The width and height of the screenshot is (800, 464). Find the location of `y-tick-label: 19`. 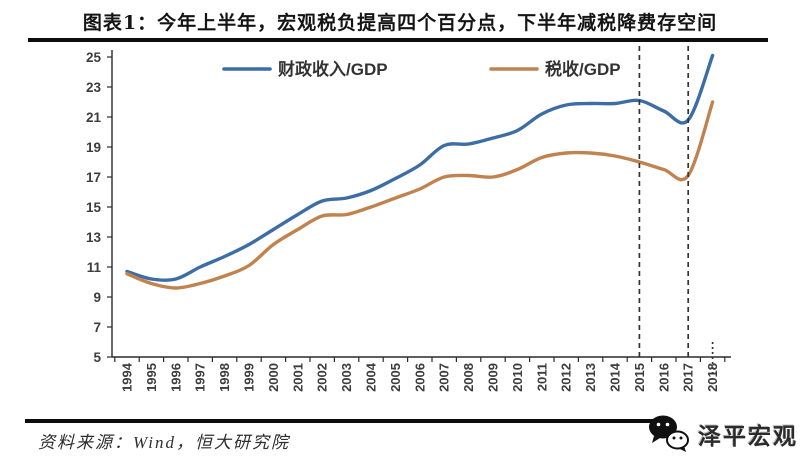

y-tick-label: 19 is located at coordinates (93, 147).